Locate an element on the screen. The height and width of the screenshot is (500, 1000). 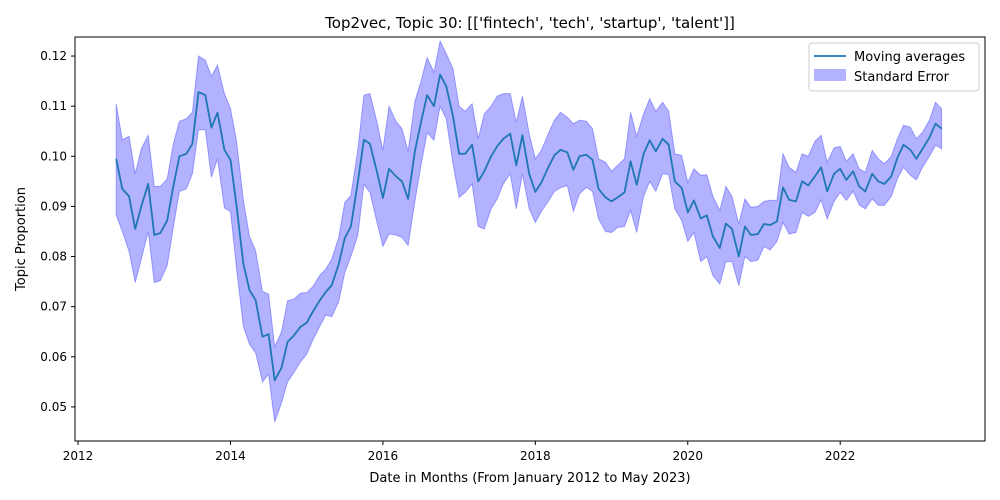
legend: Moving averages Standard Error is located at coordinates (894, 67).